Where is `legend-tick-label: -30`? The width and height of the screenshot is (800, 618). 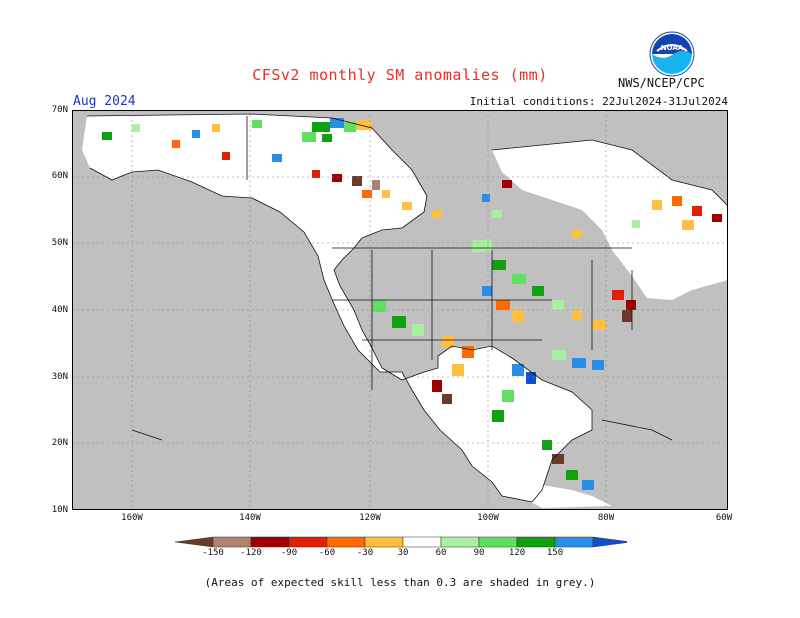
legend-tick-label: -30 is located at coordinates (365, 553).